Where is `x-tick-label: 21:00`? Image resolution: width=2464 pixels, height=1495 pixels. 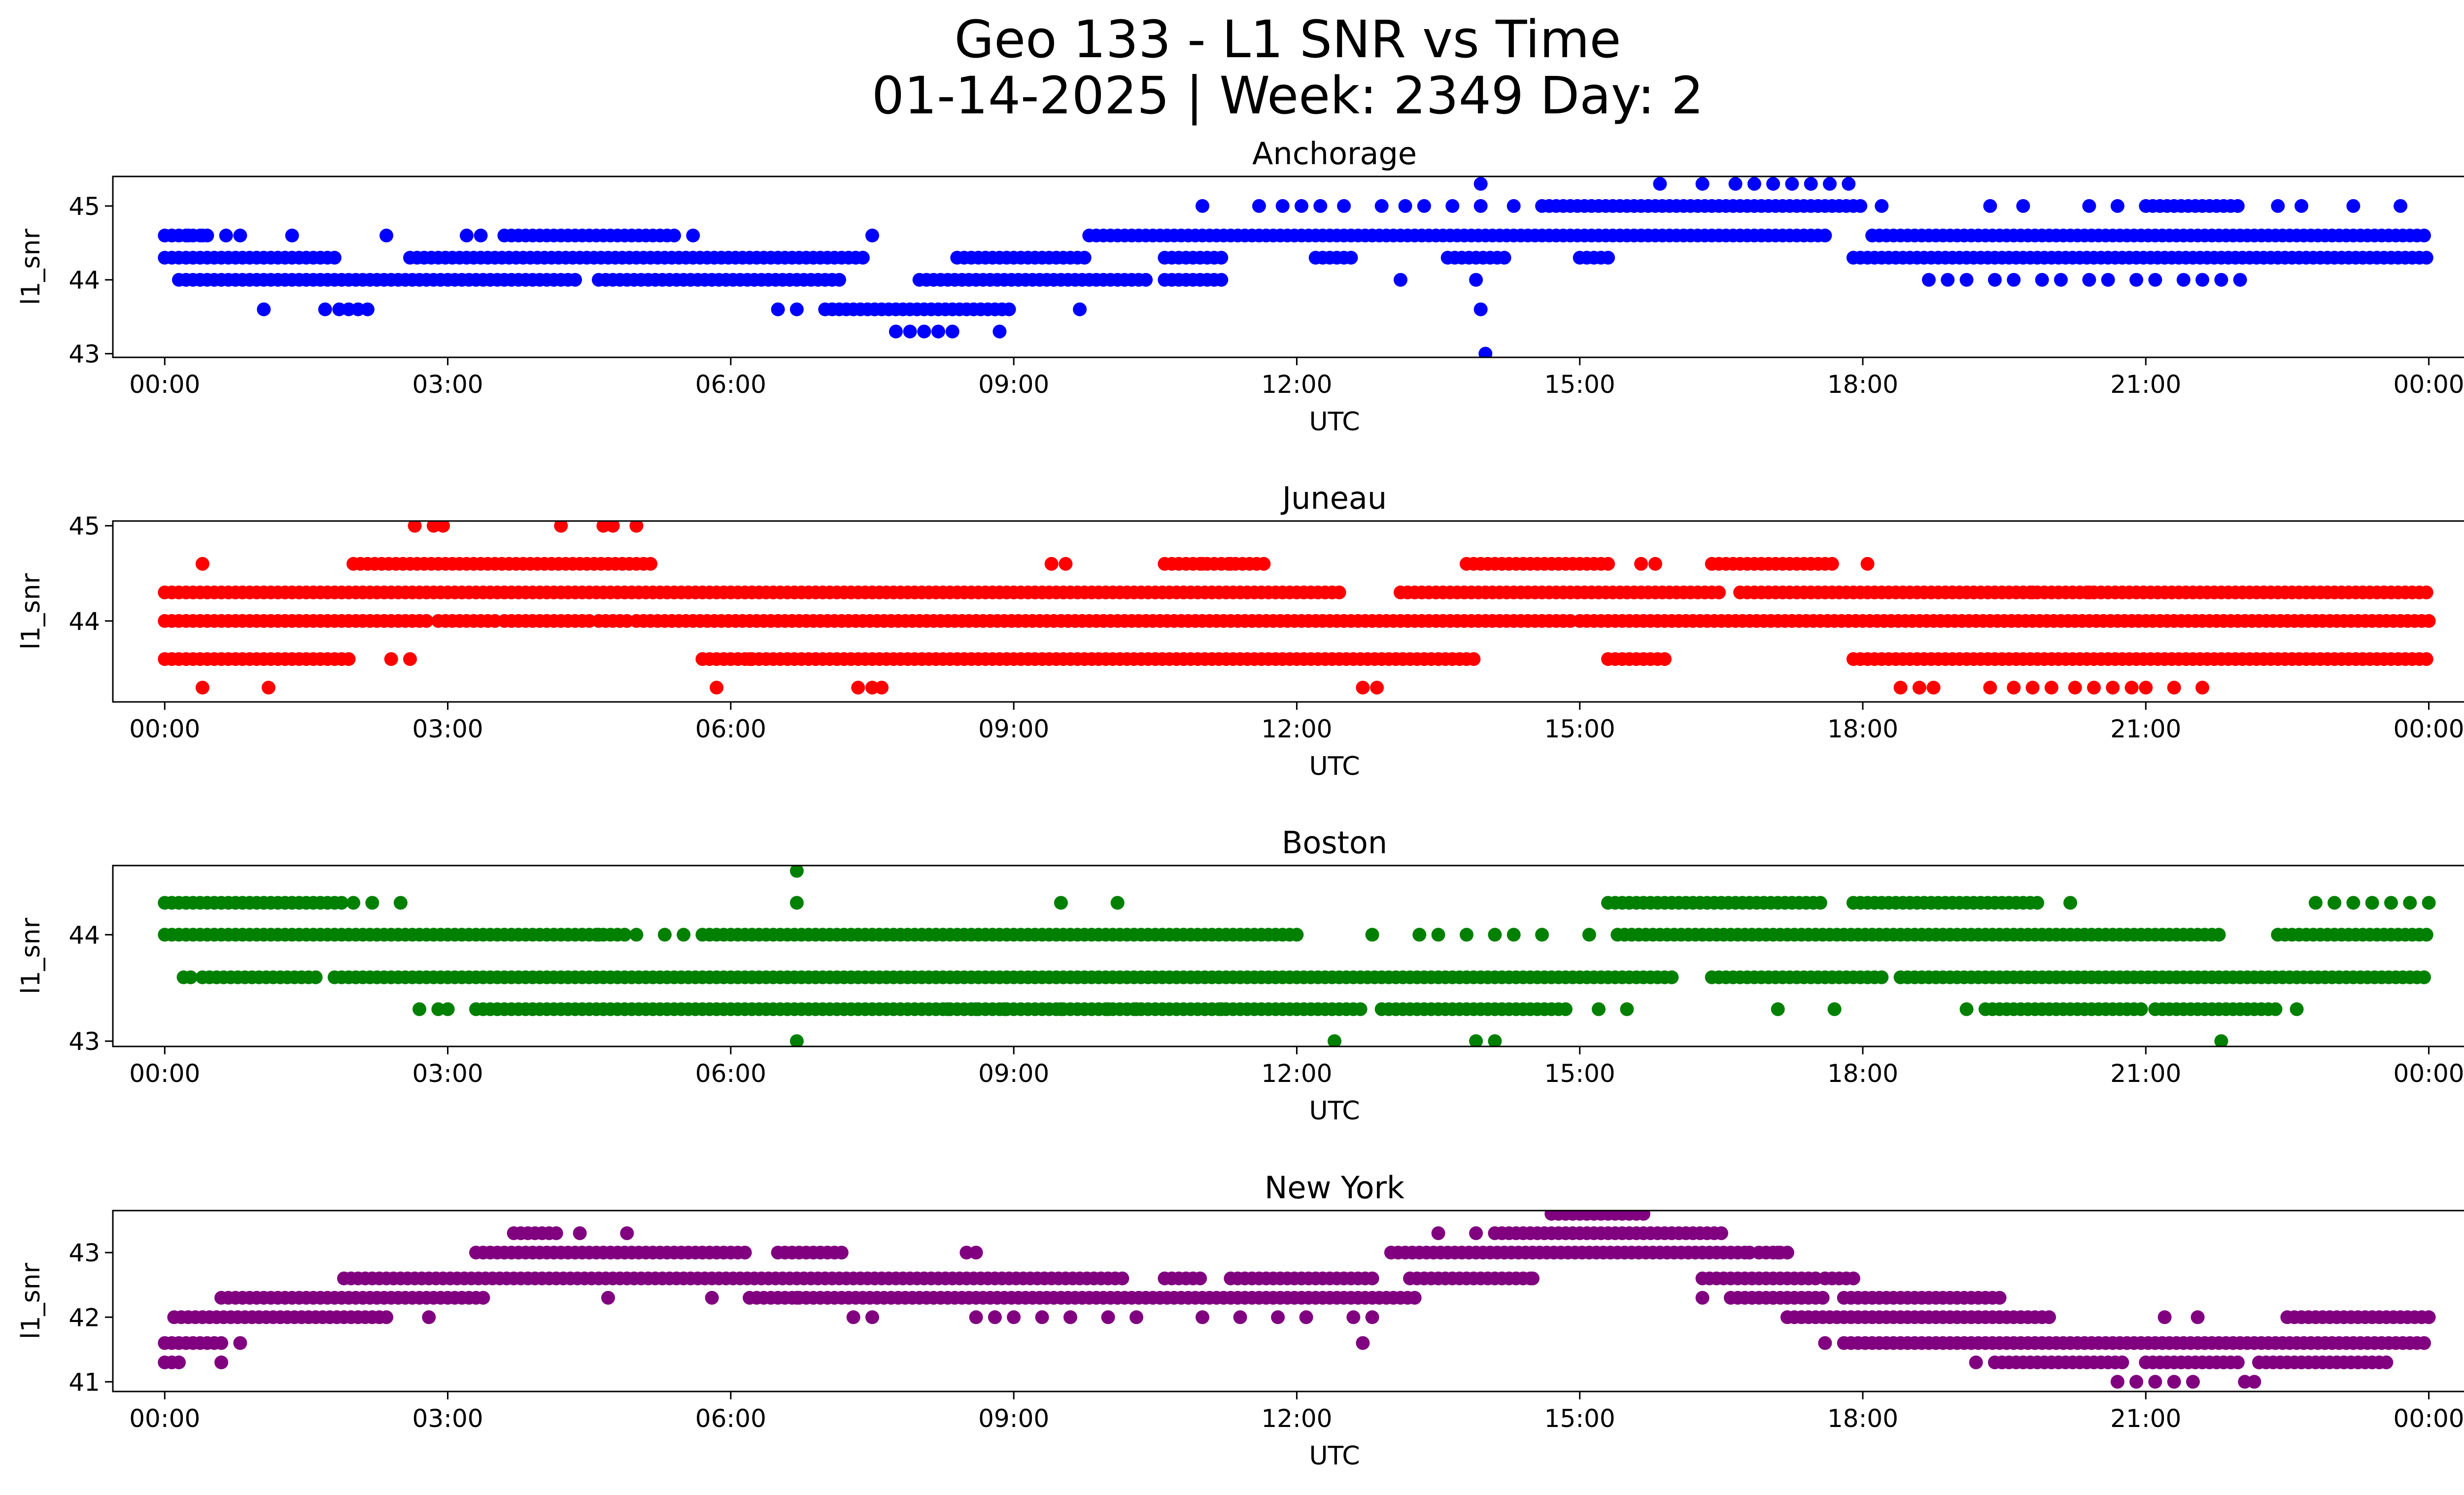 x-tick-label: 21:00 is located at coordinates (2145, 1073).